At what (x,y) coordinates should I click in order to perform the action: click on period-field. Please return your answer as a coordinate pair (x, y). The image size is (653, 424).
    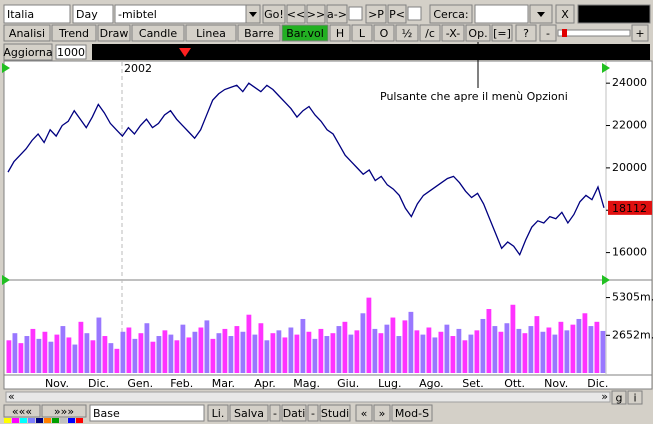
    Looking at the image, I should click on (93, 14).